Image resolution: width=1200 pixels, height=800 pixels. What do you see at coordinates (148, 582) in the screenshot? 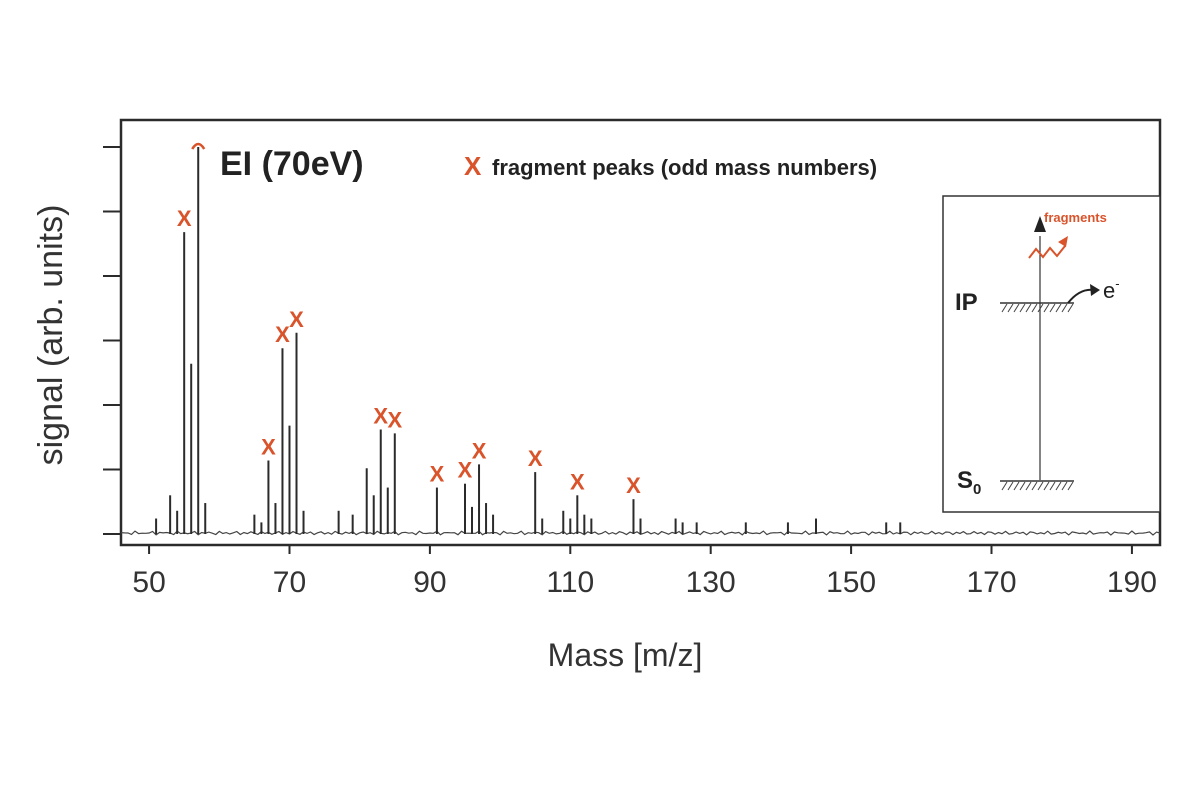
I see `x-tick-label: 50` at bounding box center [148, 582].